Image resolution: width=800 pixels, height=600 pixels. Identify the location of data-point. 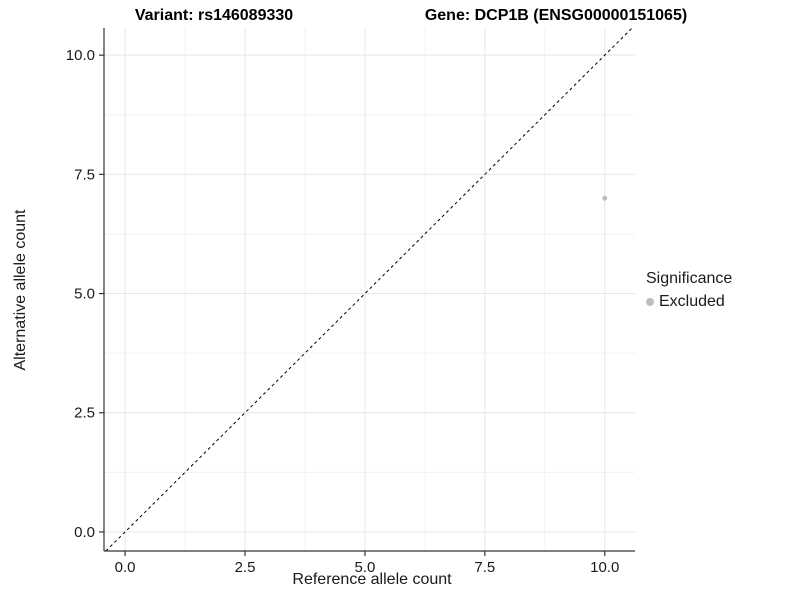
(605, 198).